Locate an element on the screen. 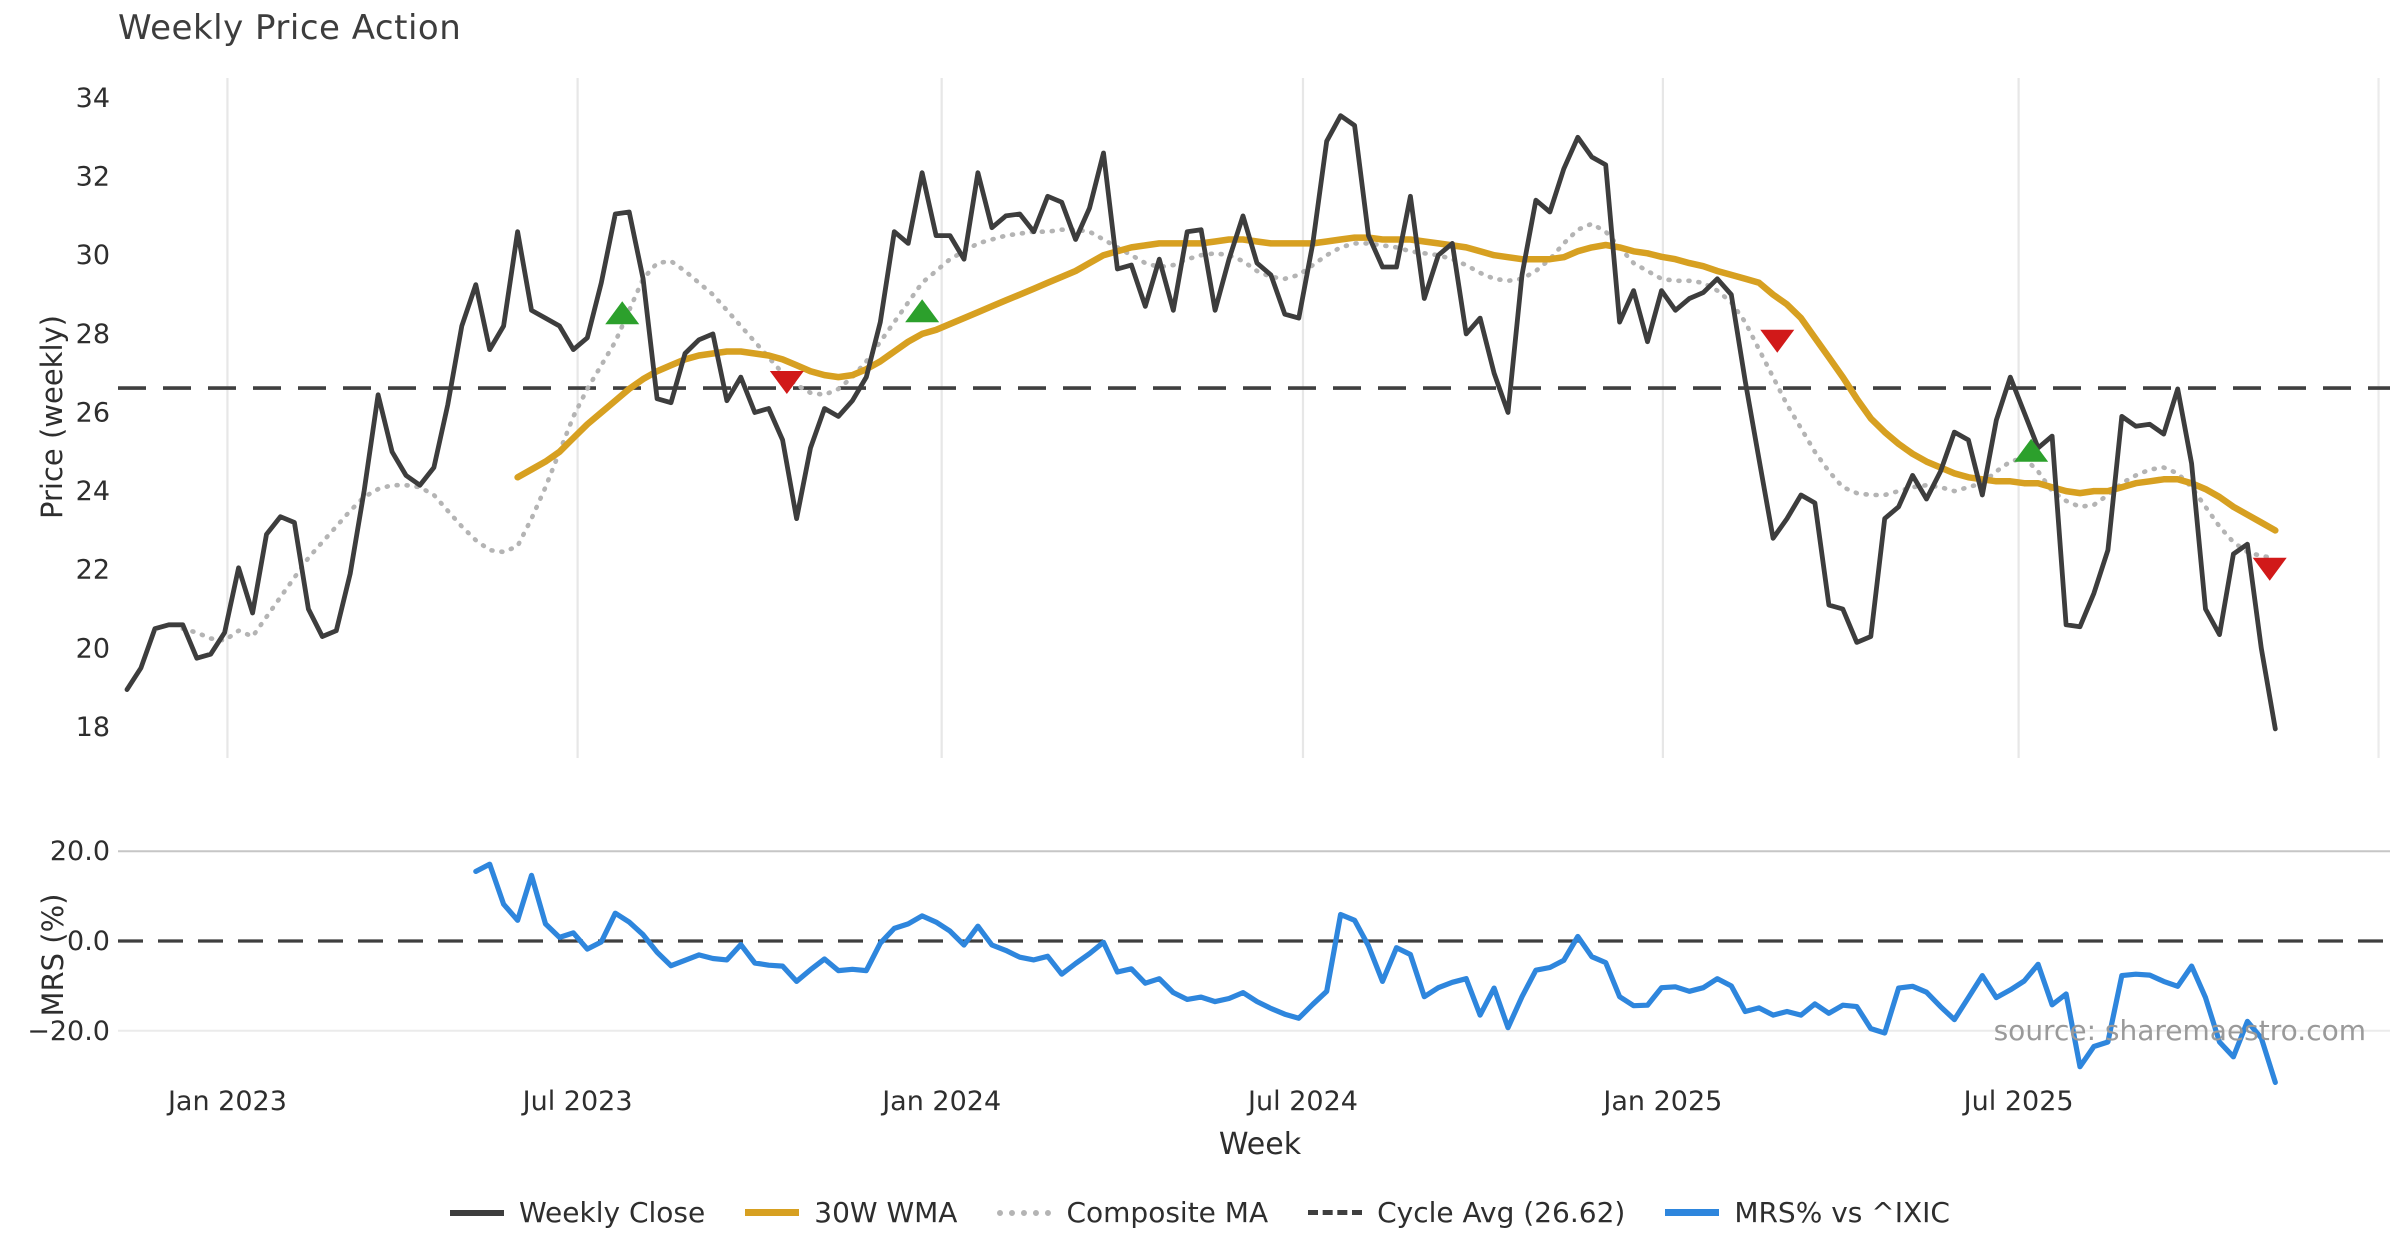  price-ytick-label: 30 is located at coordinates (93, 255).